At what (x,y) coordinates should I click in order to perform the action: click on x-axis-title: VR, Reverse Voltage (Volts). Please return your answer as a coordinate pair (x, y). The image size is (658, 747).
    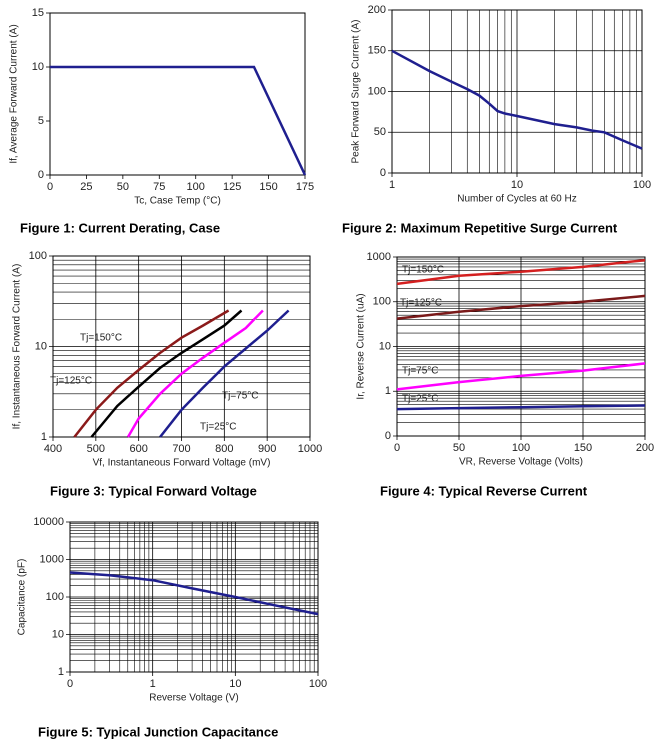
    Looking at the image, I should click on (521, 462).